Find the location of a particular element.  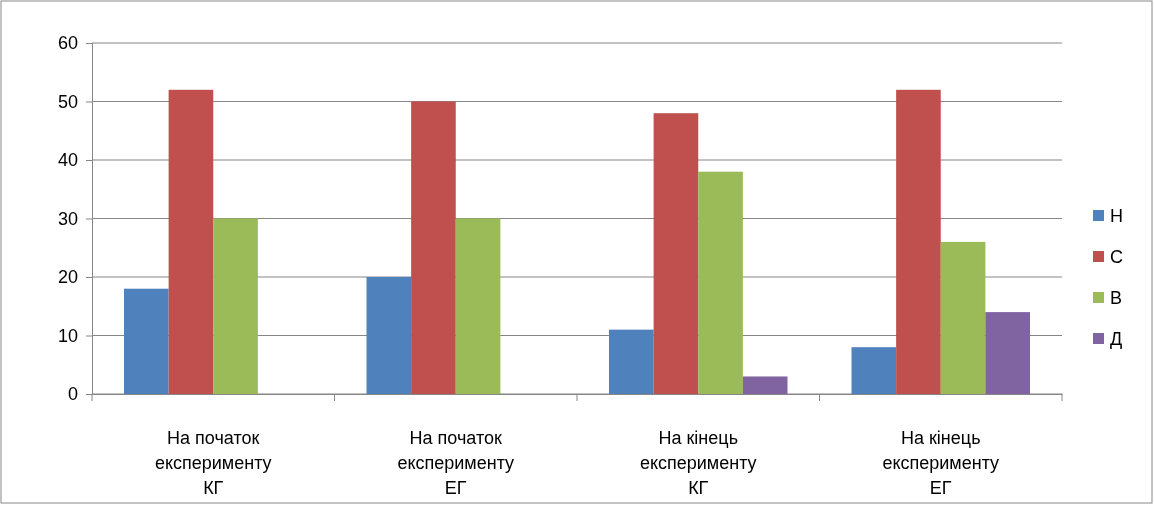

x-tick-label: На кінець експерименту КГ is located at coordinates (698, 463).